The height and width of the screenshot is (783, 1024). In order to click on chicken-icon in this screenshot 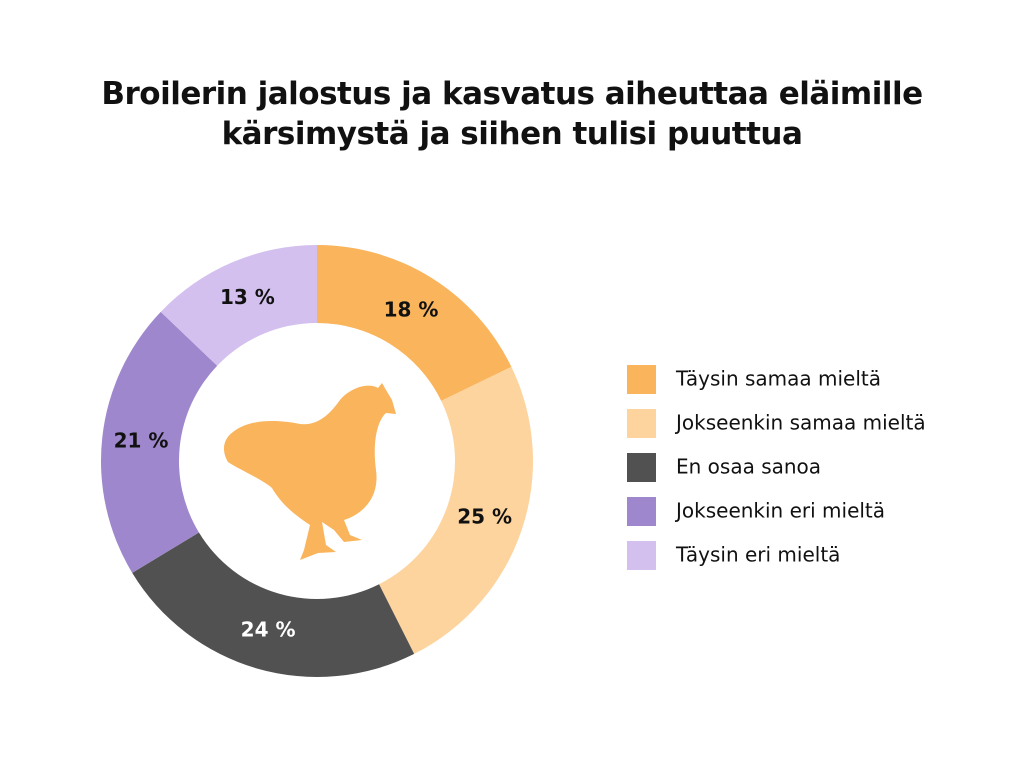, I will do `click(309, 471)`.